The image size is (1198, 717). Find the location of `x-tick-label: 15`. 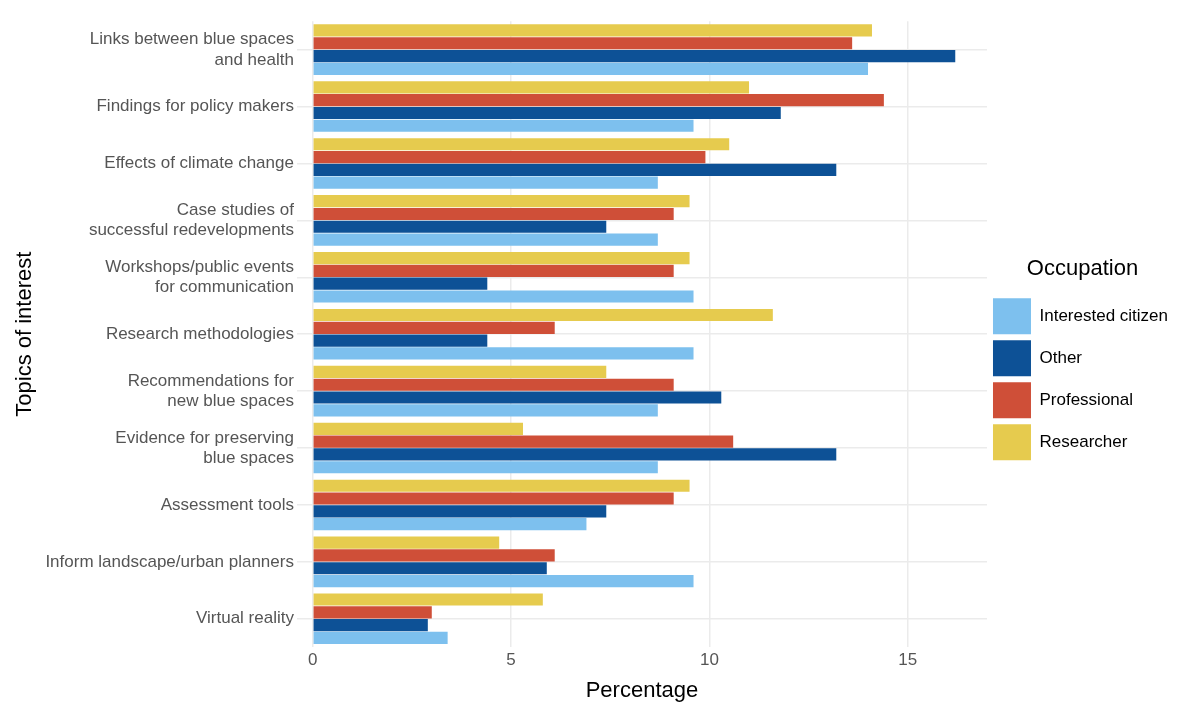

x-tick-label: 15 is located at coordinates (908, 660).